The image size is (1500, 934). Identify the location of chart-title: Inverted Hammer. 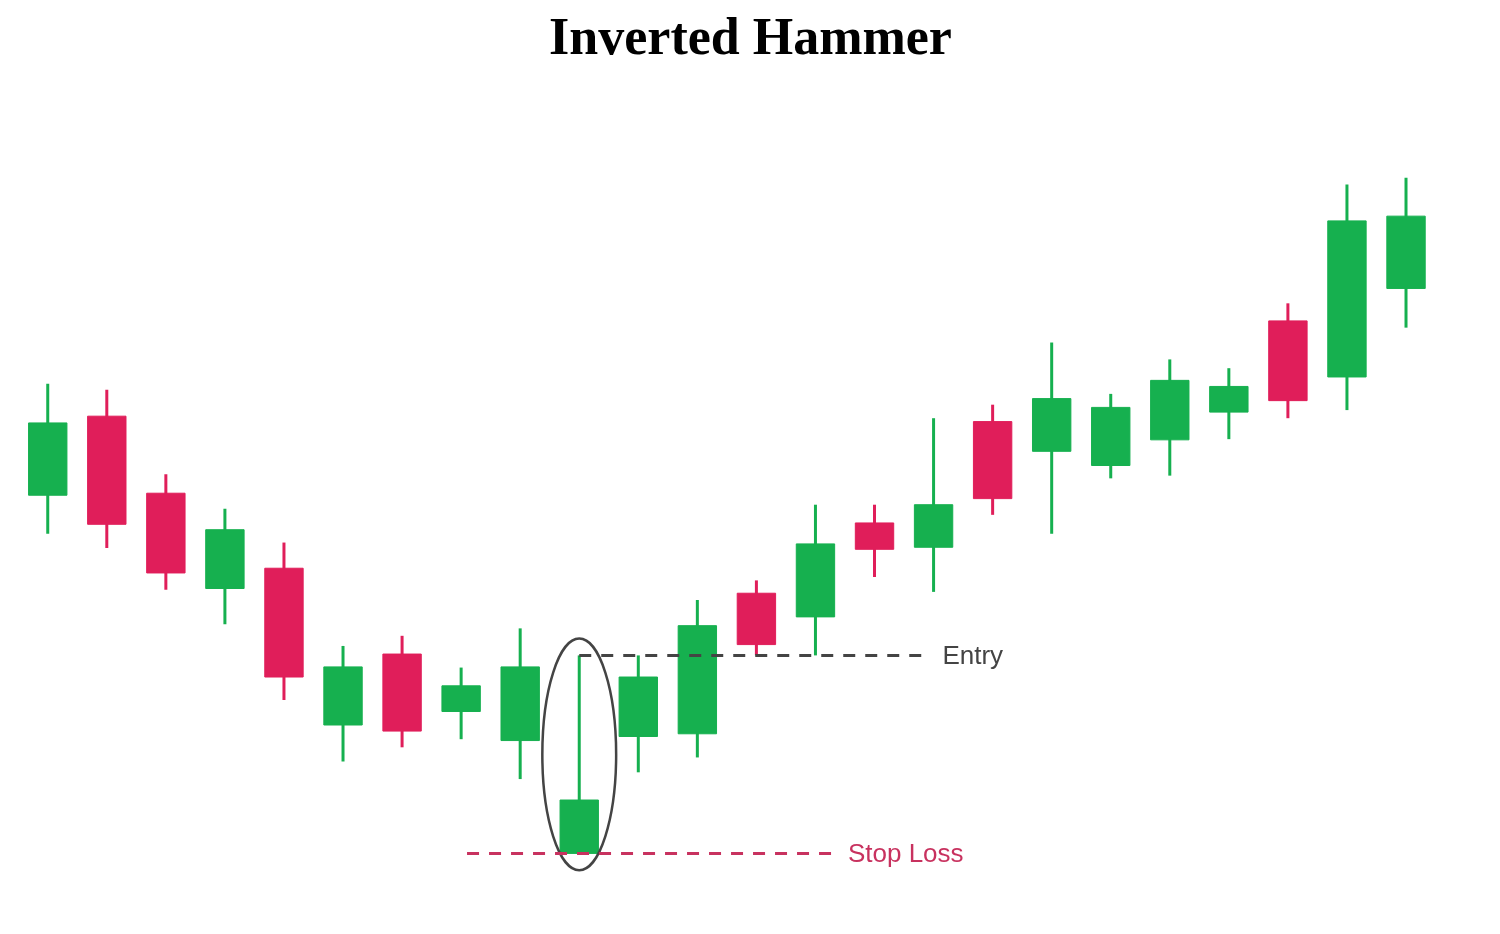
(750, 36).